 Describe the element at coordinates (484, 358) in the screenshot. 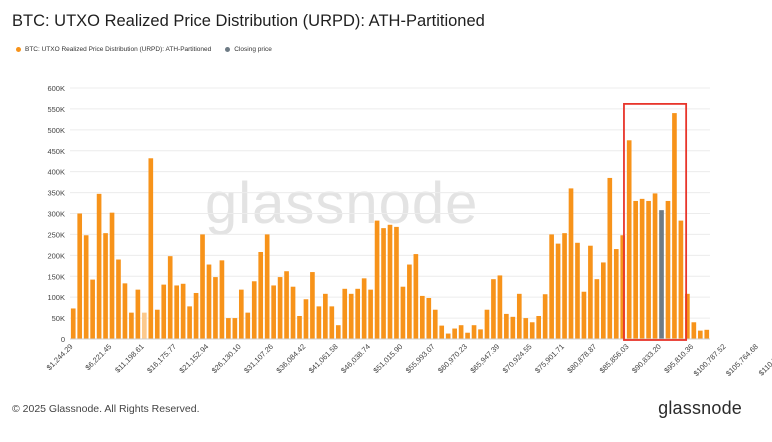

I see `x-tick-label: $65,947.39` at that location.